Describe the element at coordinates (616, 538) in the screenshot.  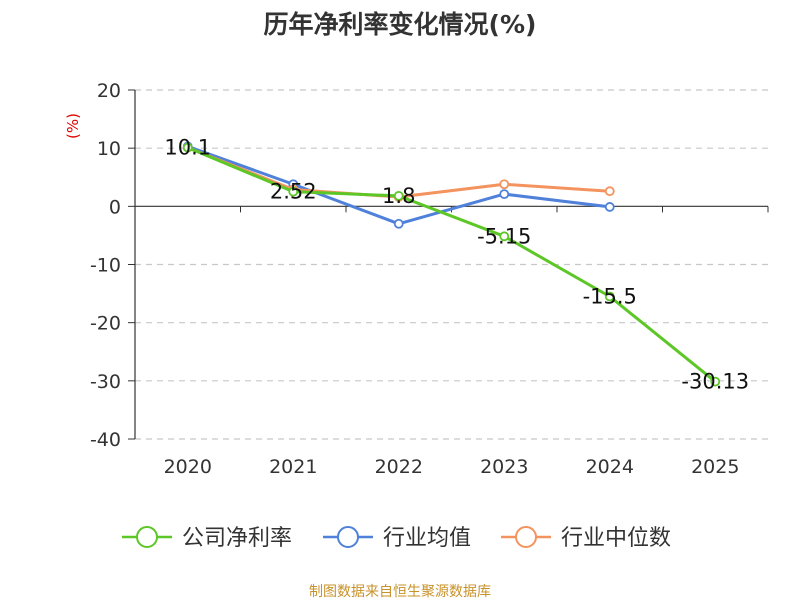
I see `legend-label: 行业中位数` at that location.